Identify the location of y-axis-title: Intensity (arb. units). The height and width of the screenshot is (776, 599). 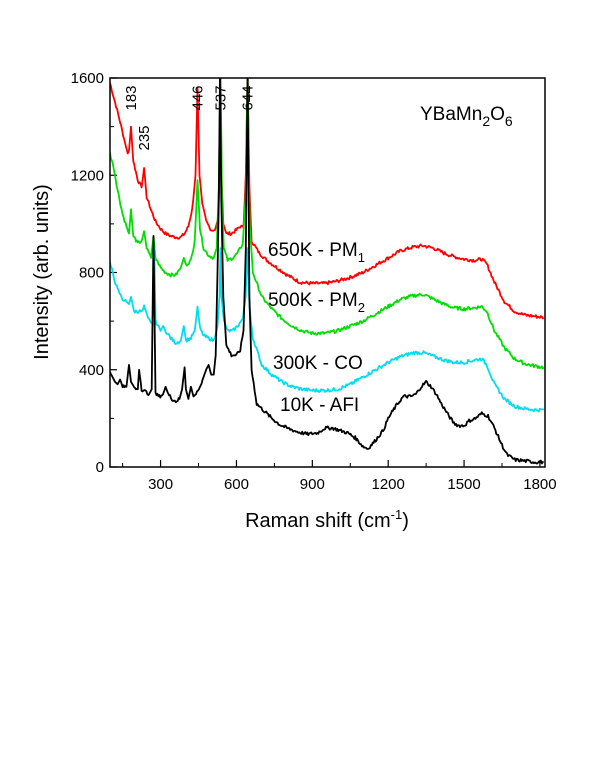
(42, 272).